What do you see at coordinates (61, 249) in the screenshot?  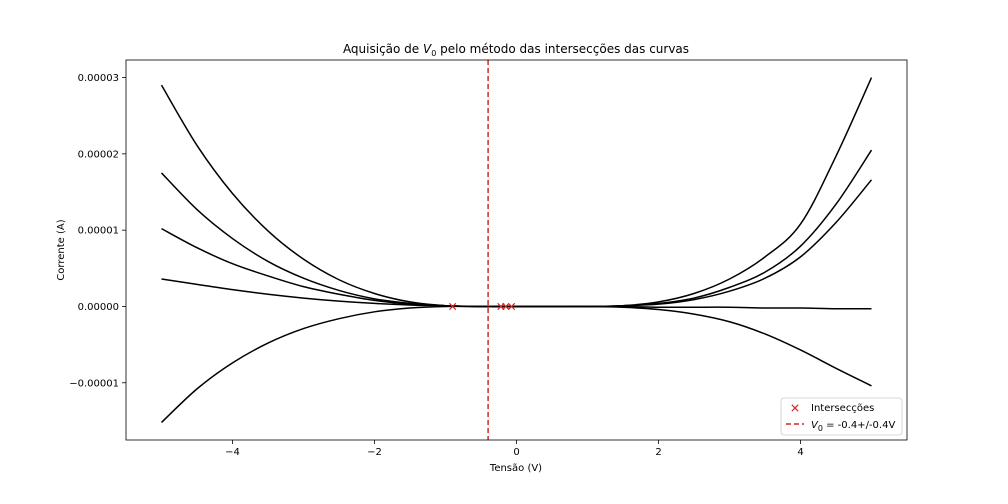 I see `y-axis-label: Corrente (A)` at bounding box center [61, 249].